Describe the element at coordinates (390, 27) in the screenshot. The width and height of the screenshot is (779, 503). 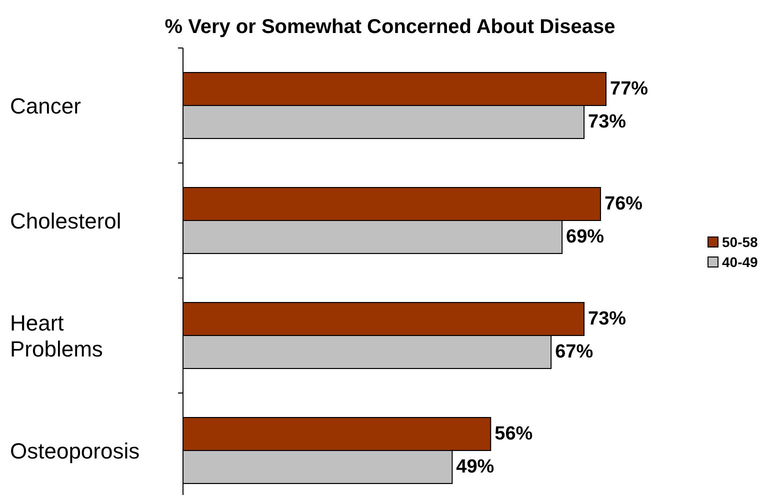
I see `chart-title: % Very or Somewhat Concerned About Disease` at that location.